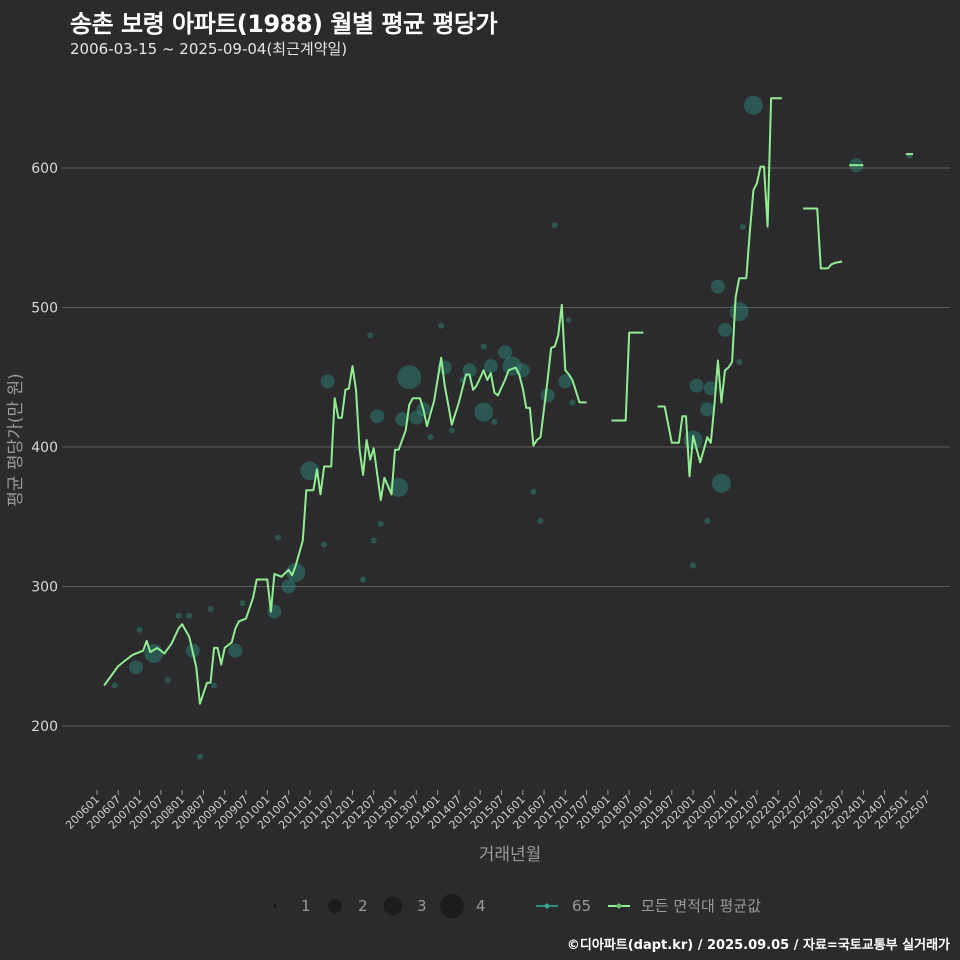 This screenshot has height=960, width=960. Describe the element at coordinates (209, 49) in the screenshot. I see `chart-subtitle: 2006-03-15 ~ 2025-09-04(최근계약일)` at that location.